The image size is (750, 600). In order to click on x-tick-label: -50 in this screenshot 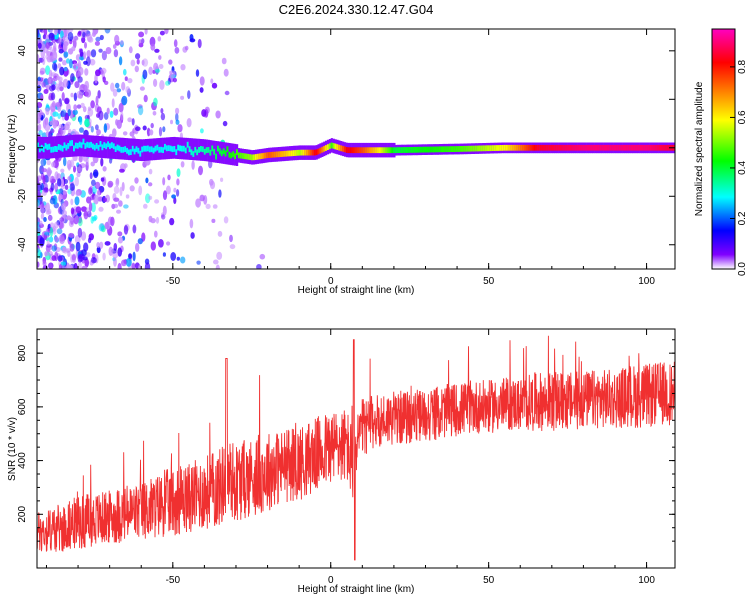, I will do `click(173, 281)`.